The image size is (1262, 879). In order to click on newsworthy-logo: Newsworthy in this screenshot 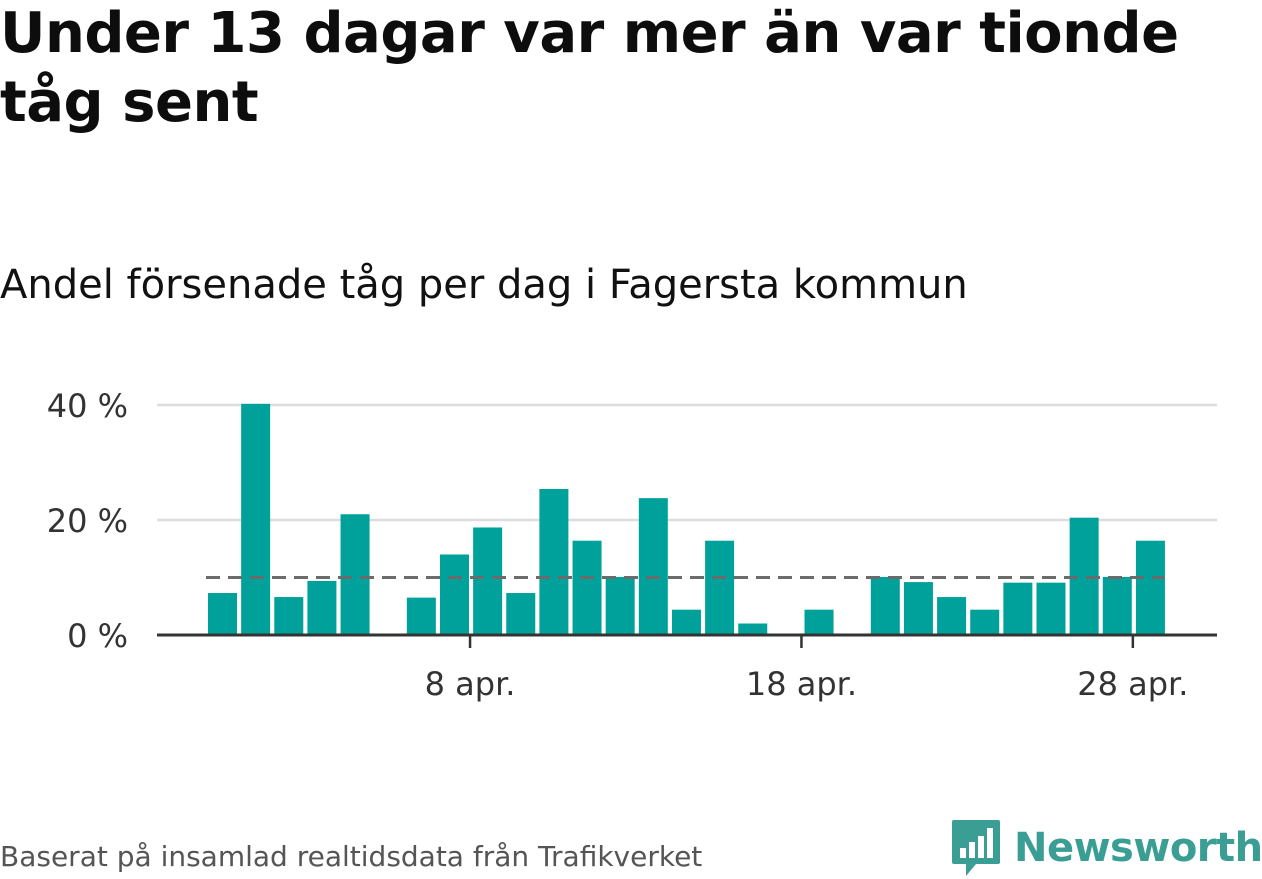, I will do `click(1106, 848)`.